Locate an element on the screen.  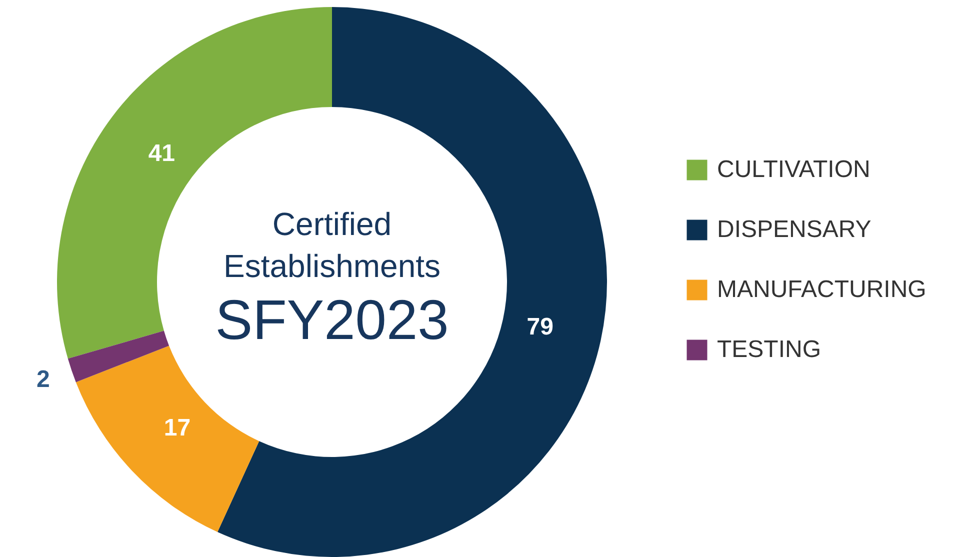
legend-label: TESTING is located at coordinates (769, 349).